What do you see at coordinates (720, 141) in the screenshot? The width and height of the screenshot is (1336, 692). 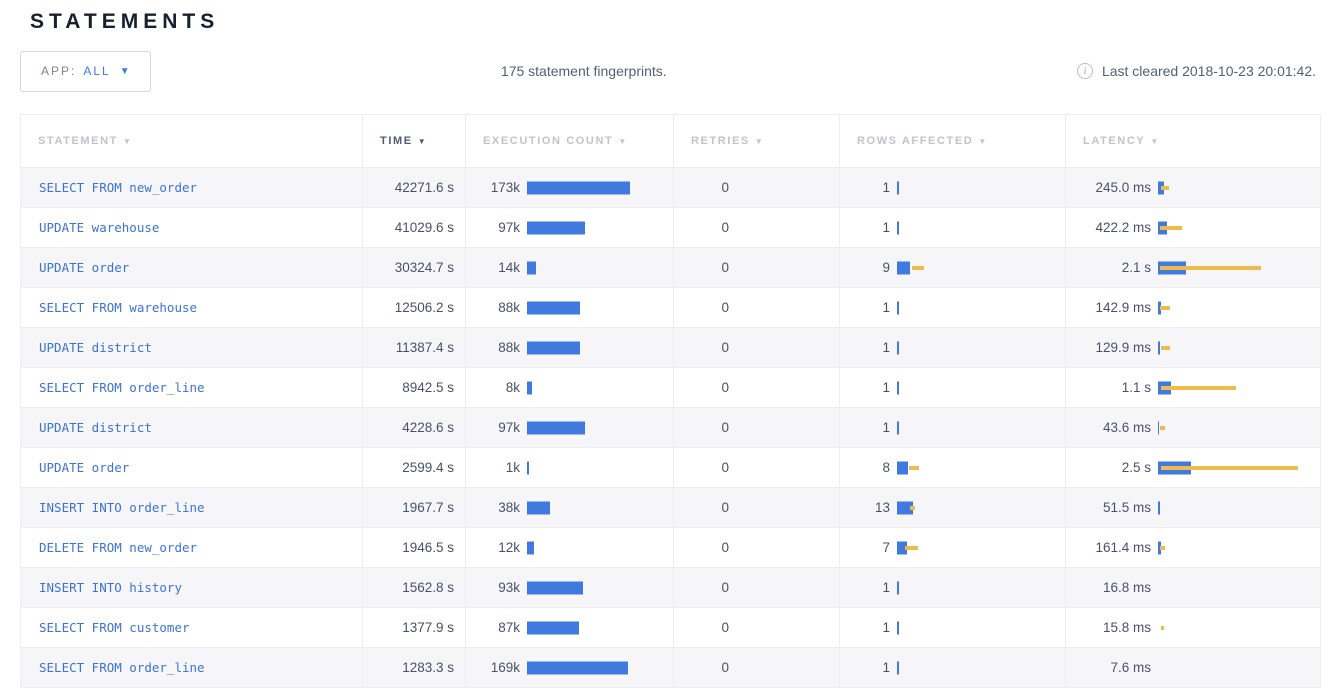 I see `column-header-label: RETRIES` at bounding box center [720, 141].